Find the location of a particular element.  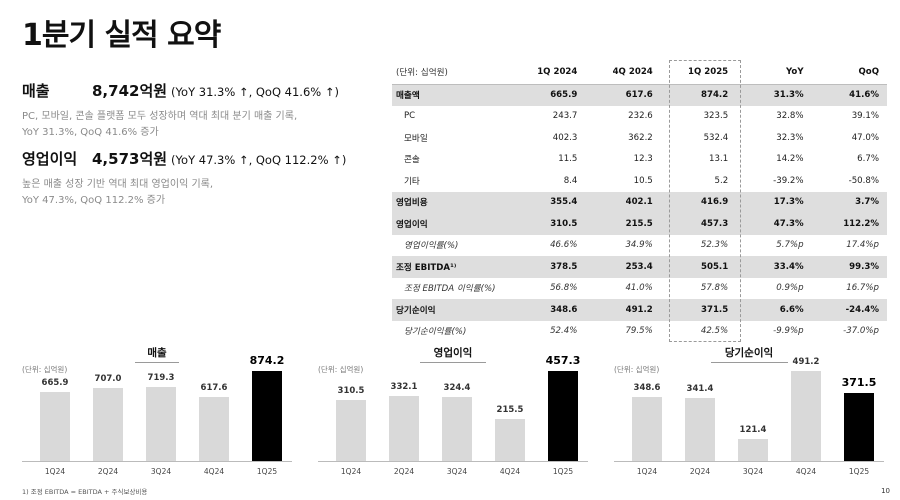

chart-category-label: 2Q24 is located at coordinates (700, 471).